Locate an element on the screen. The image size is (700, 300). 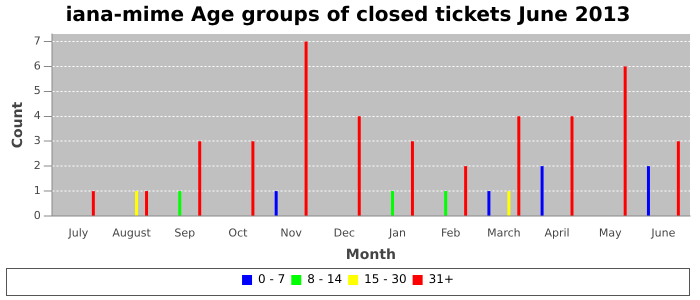
x-tick-label: May is located at coordinates (610, 233).